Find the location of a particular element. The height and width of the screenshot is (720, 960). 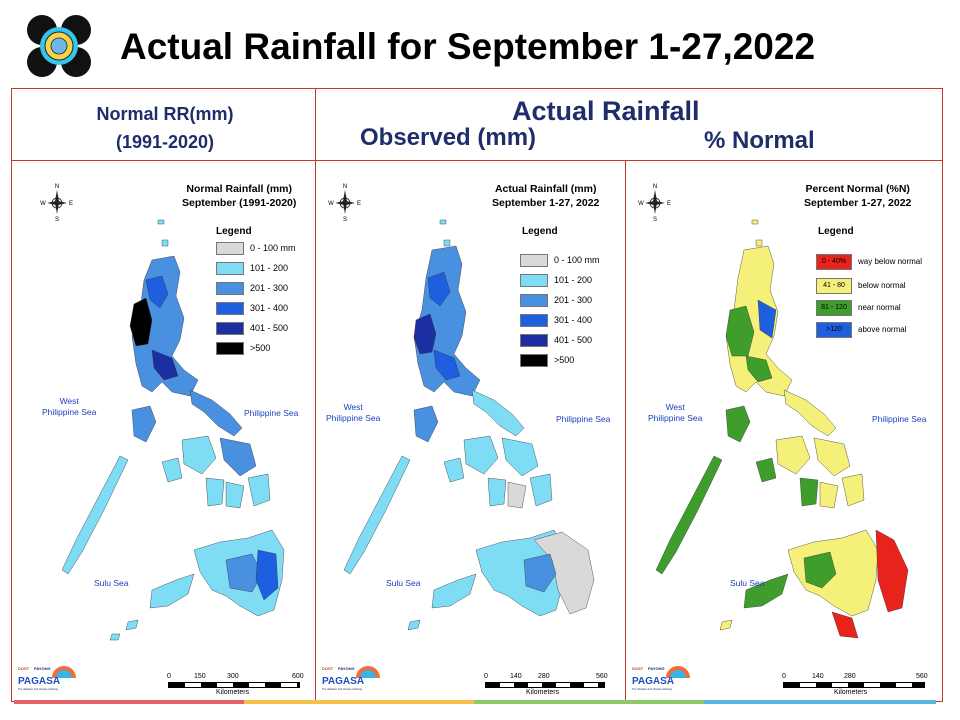

actual-legend-label: 0 - 100 mm is located at coordinates (577, 260).